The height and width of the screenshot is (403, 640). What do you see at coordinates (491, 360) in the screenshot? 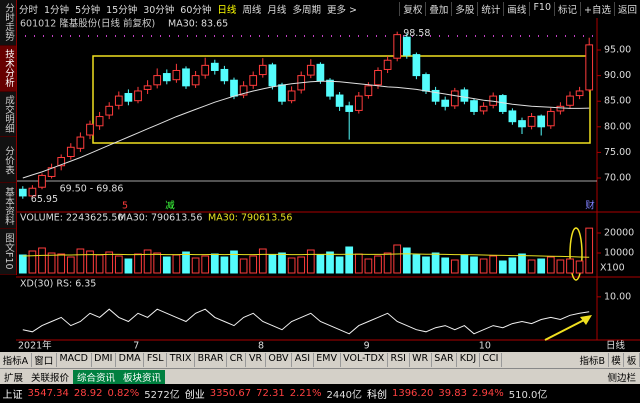
I see `indicator-tab: CCI` at bounding box center [491, 360].